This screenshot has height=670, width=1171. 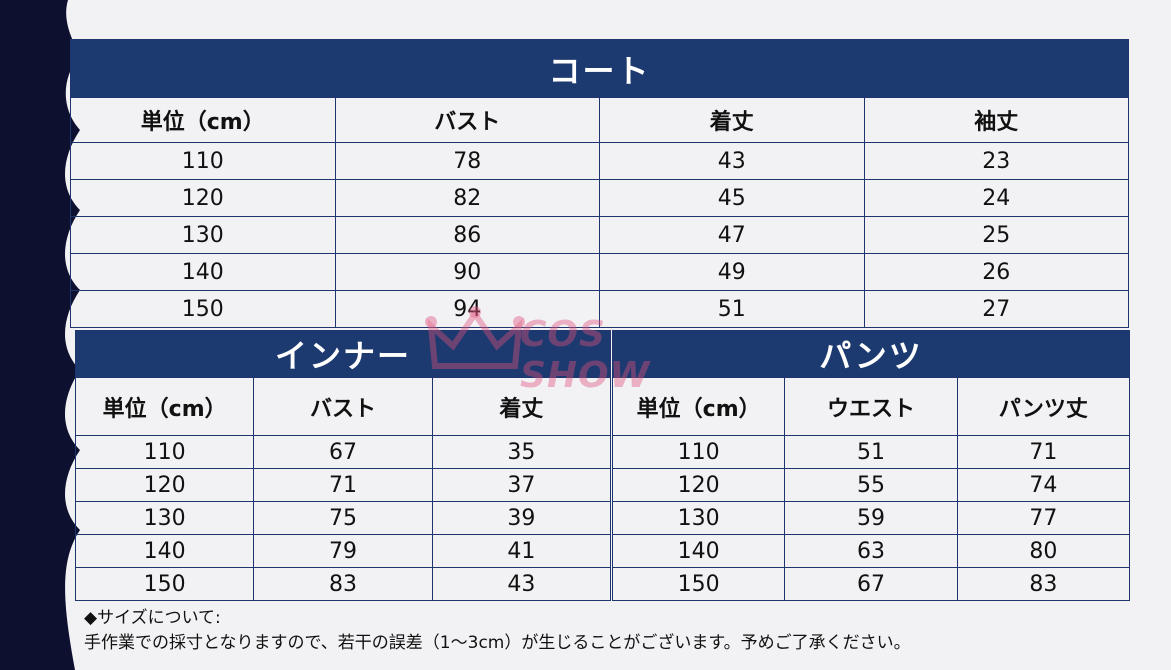 What do you see at coordinates (521, 518) in the screenshot?
I see `table-cell: 39` at bounding box center [521, 518].